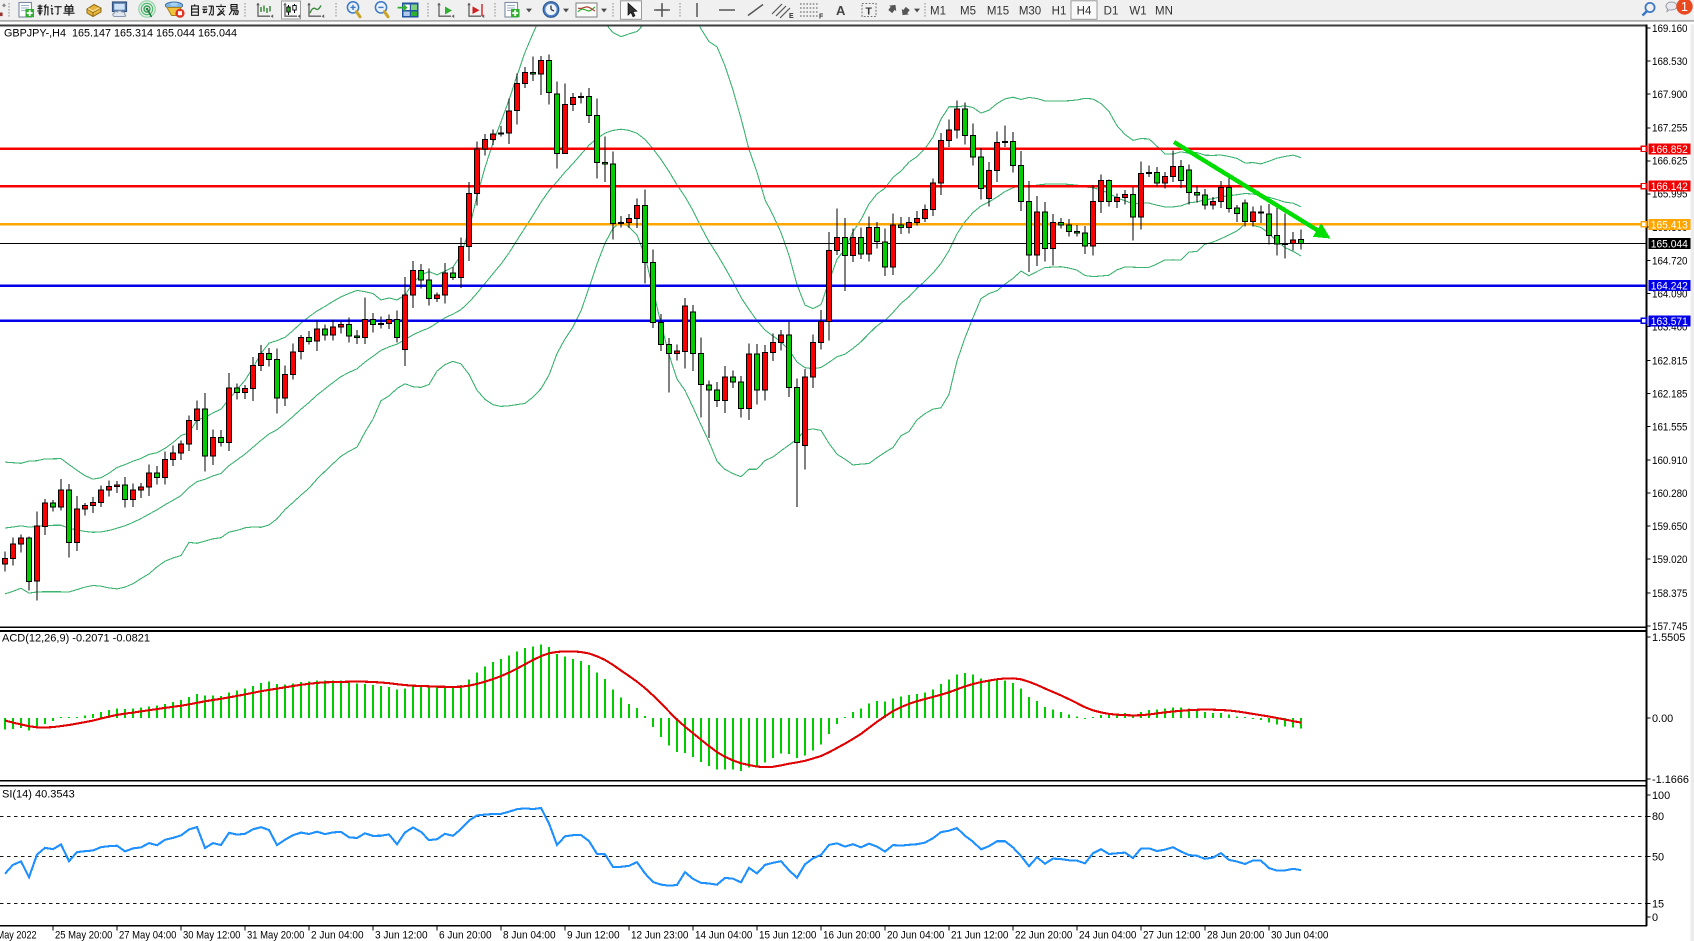 The height and width of the screenshot is (941, 1694). What do you see at coordinates (1661, 796) in the screenshot?
I see `svg-text: 100` at bounding box center [1661, 796].